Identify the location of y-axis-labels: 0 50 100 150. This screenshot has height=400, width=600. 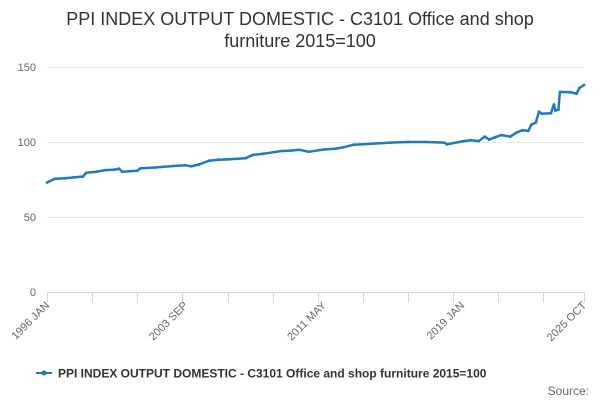
(27, 180).